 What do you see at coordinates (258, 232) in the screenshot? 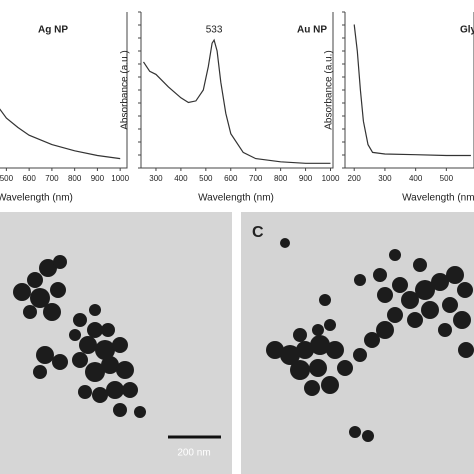
I see `panel-label: C` at bounding box center [258, 232].